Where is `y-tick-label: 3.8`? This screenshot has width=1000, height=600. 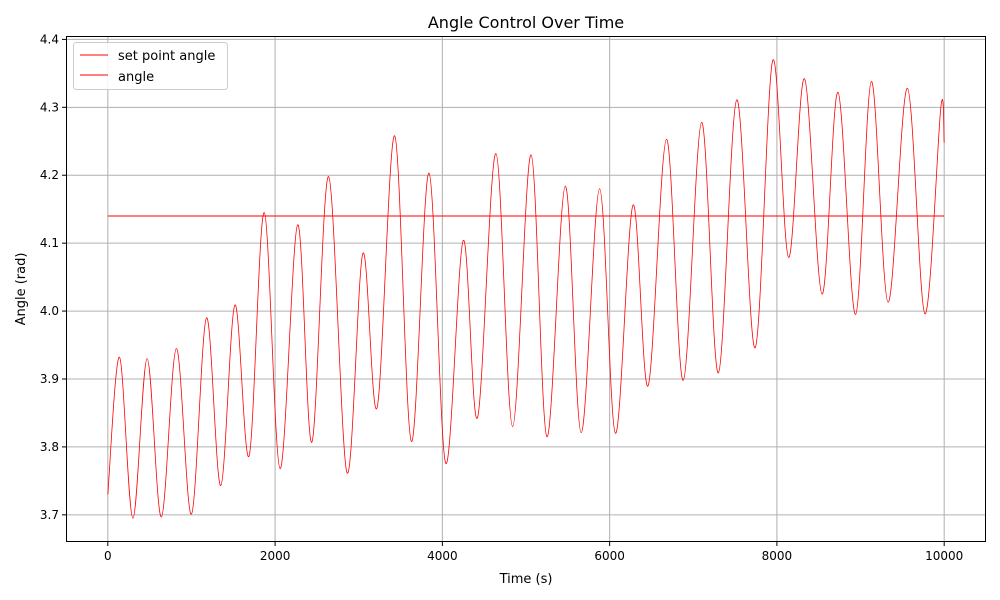
y-tick-label: 3.8 is located at coordinates (49, 447).